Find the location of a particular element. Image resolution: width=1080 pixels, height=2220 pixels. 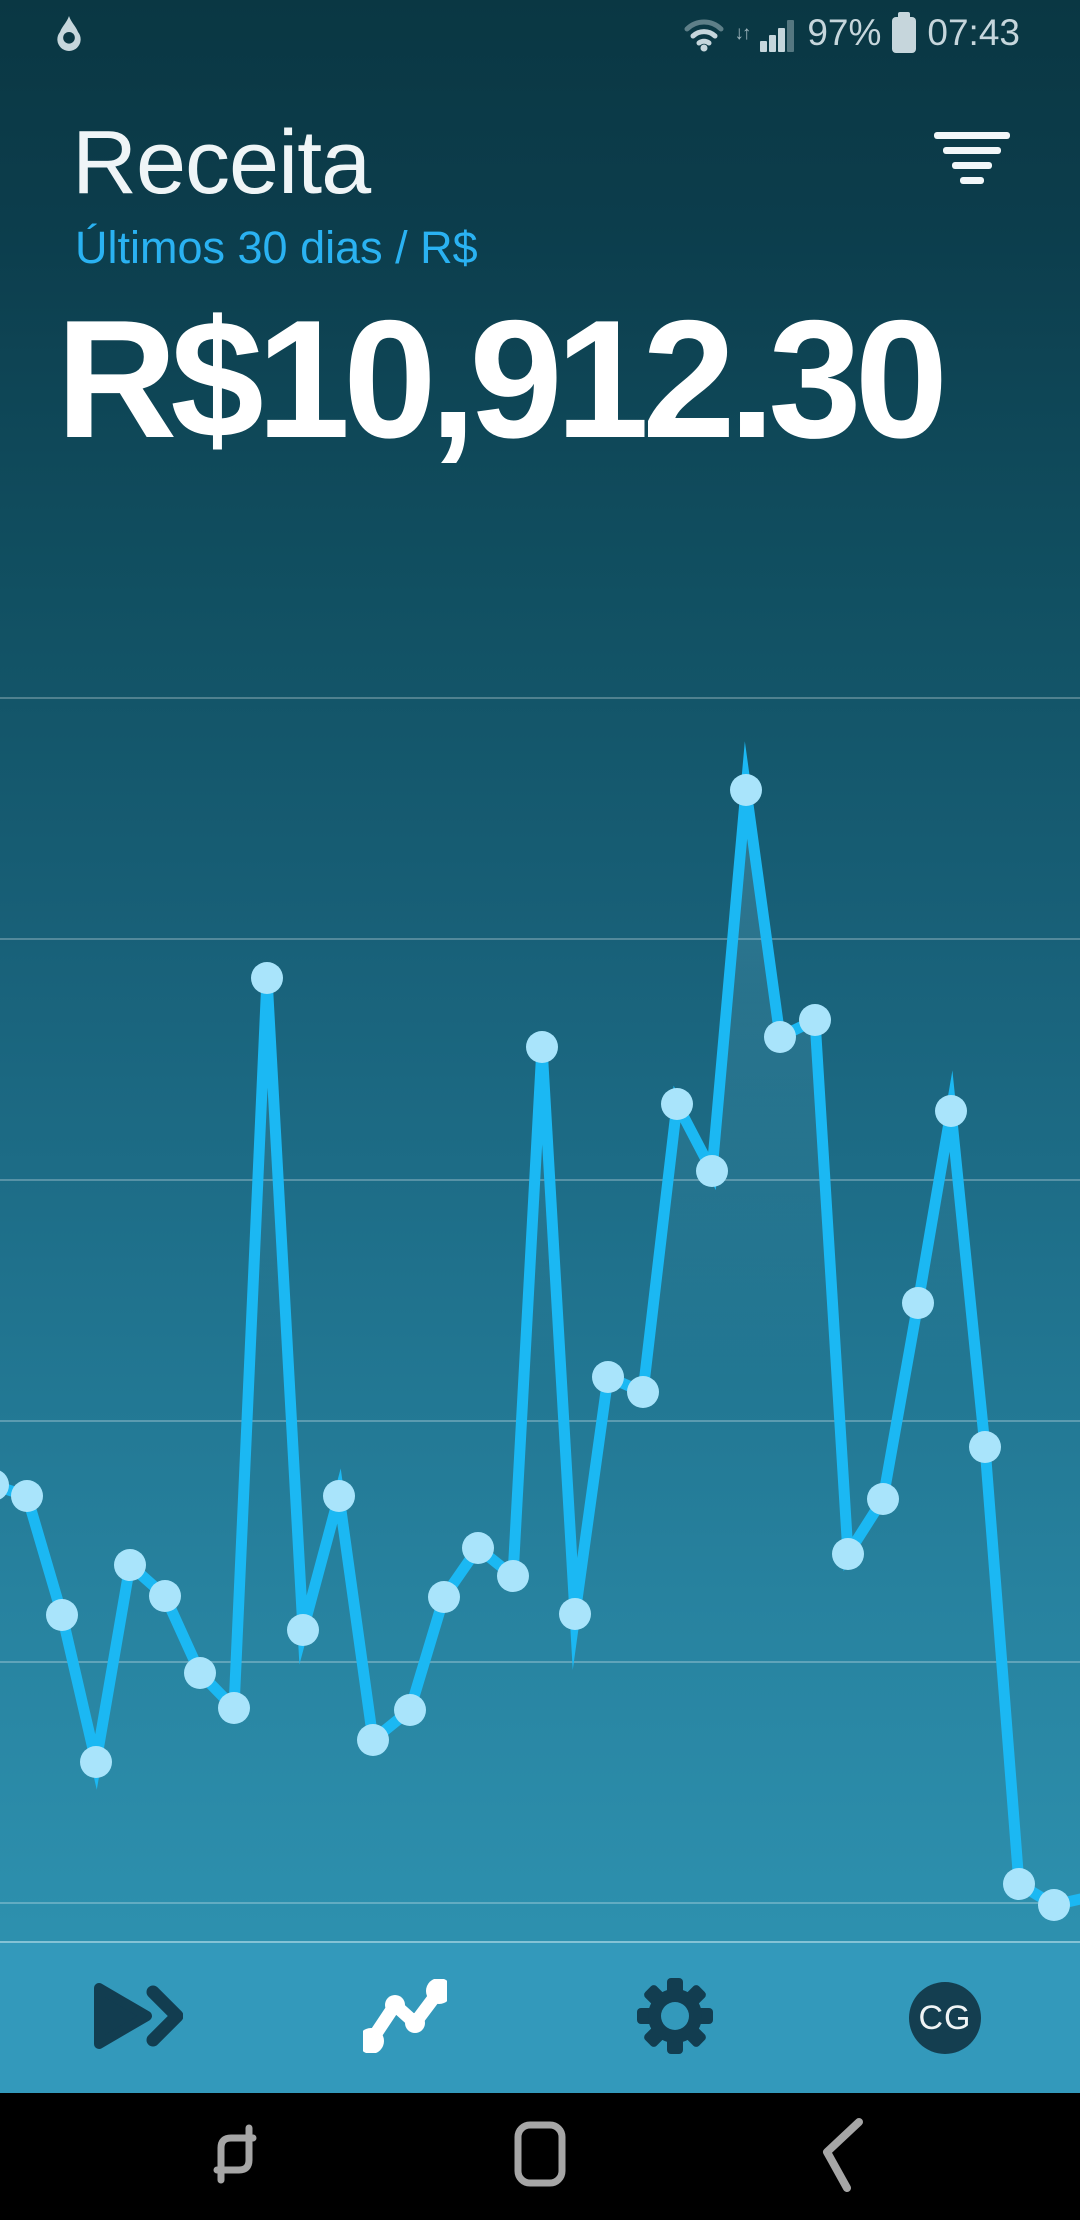

nav-chart-button is located at coordinates (405, 2018).